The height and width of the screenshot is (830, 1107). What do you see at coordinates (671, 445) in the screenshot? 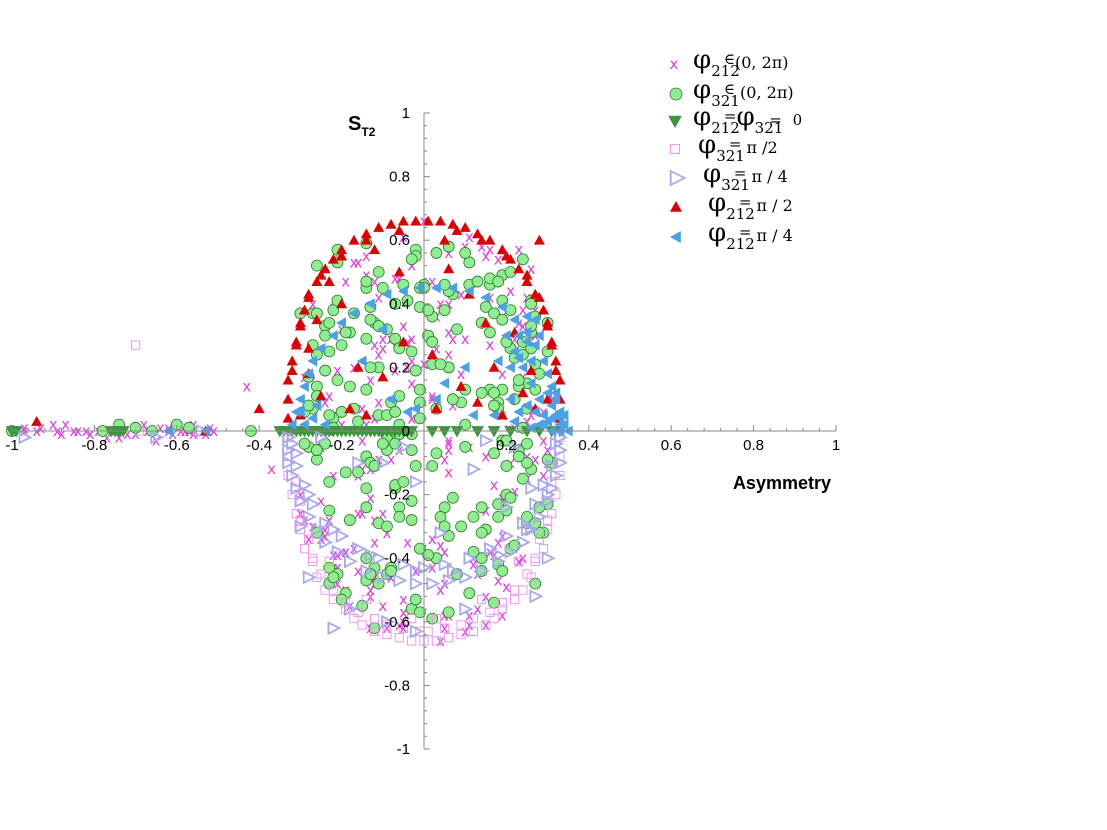
I see `x-tick-label: 0.6` at bounding box center [671, 445].